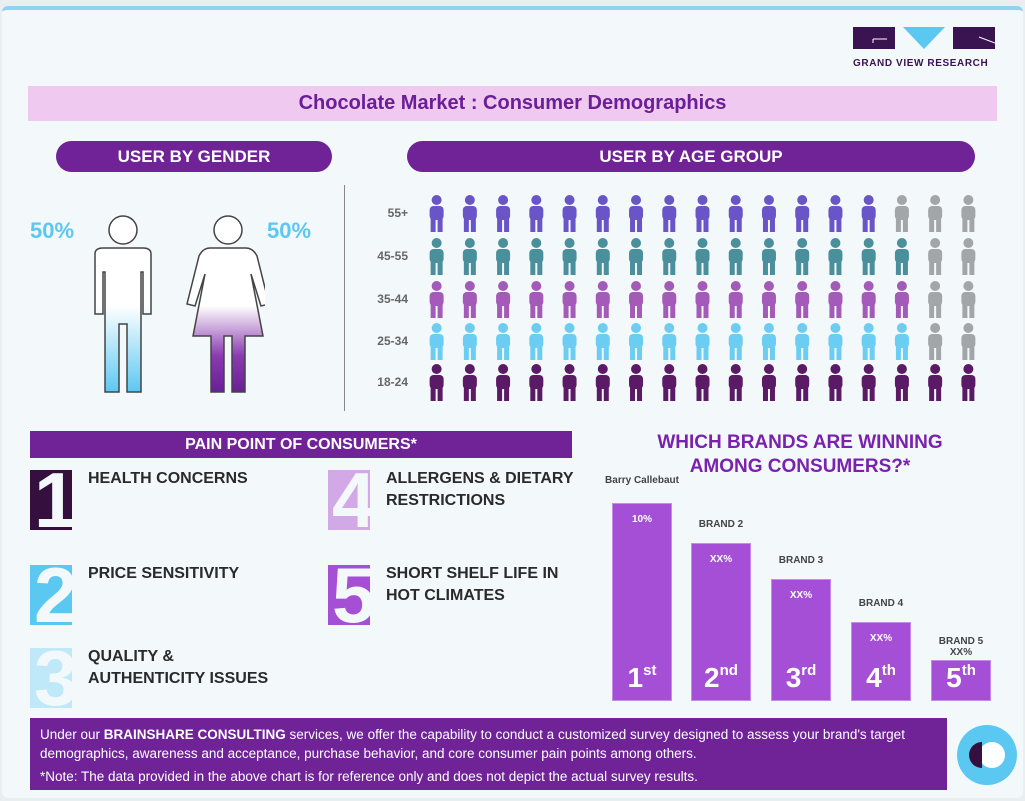 This screenshot has width=1025, height=801. Describe the element at coordinates (349, 595) in the screenshot. I see `pain-point-number-5: 5` at that location.